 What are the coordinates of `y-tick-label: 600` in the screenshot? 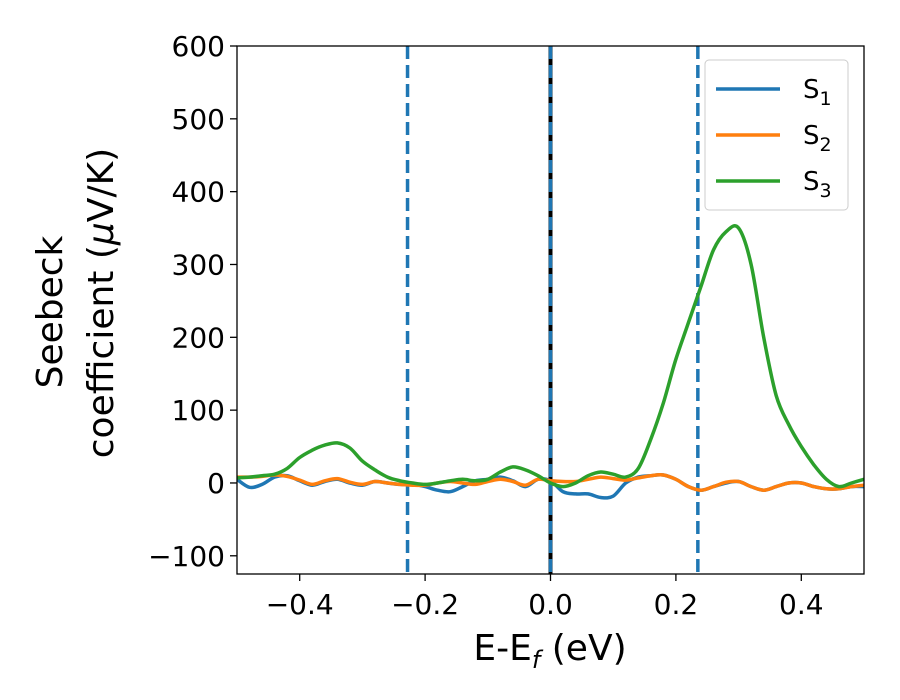 It's located at (198, 46).